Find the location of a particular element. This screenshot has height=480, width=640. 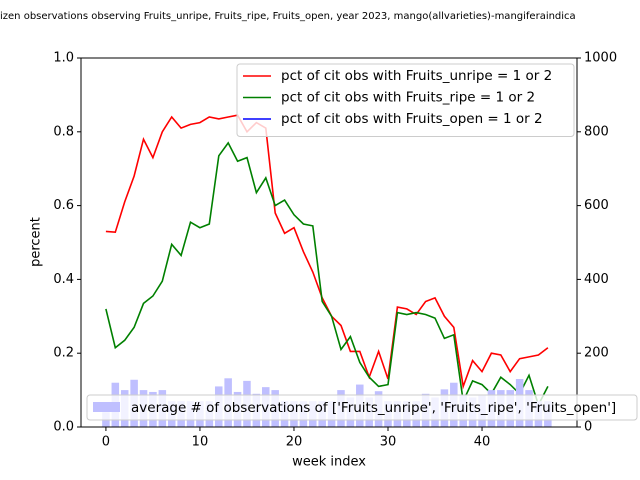

y2-tick-label: 1000 is located at coordinates (600, 58).